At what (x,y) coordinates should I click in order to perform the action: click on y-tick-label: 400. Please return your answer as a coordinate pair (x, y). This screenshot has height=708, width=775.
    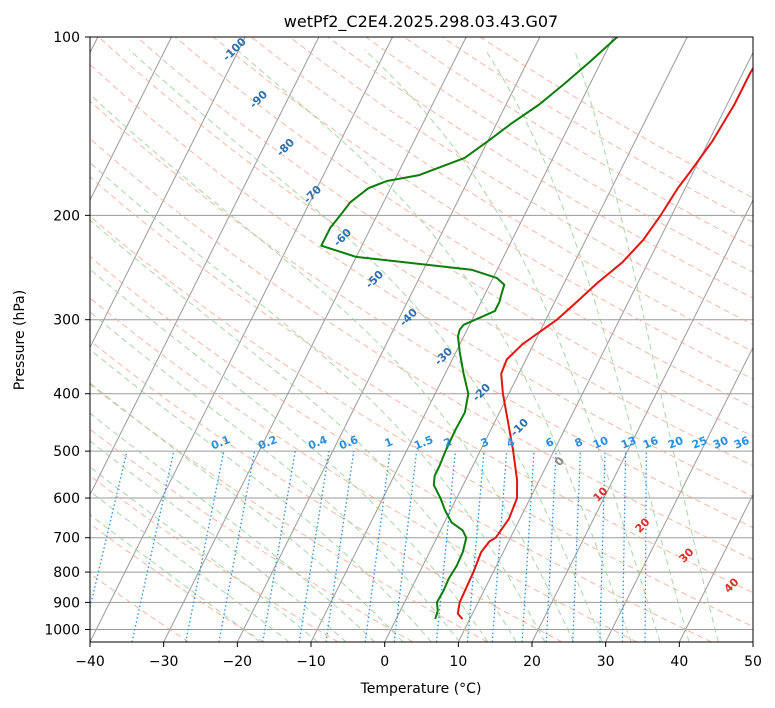
    Looking at the image, I should click on (66, 395).